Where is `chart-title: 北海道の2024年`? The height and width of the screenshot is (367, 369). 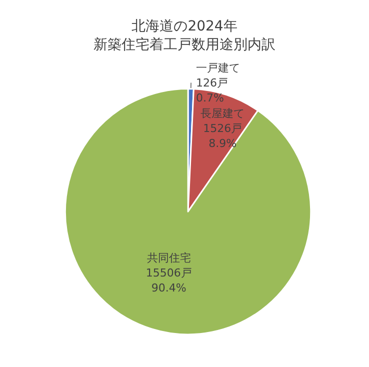
chart-title: 北海道の2024年 is located at coordinates (185, 26).